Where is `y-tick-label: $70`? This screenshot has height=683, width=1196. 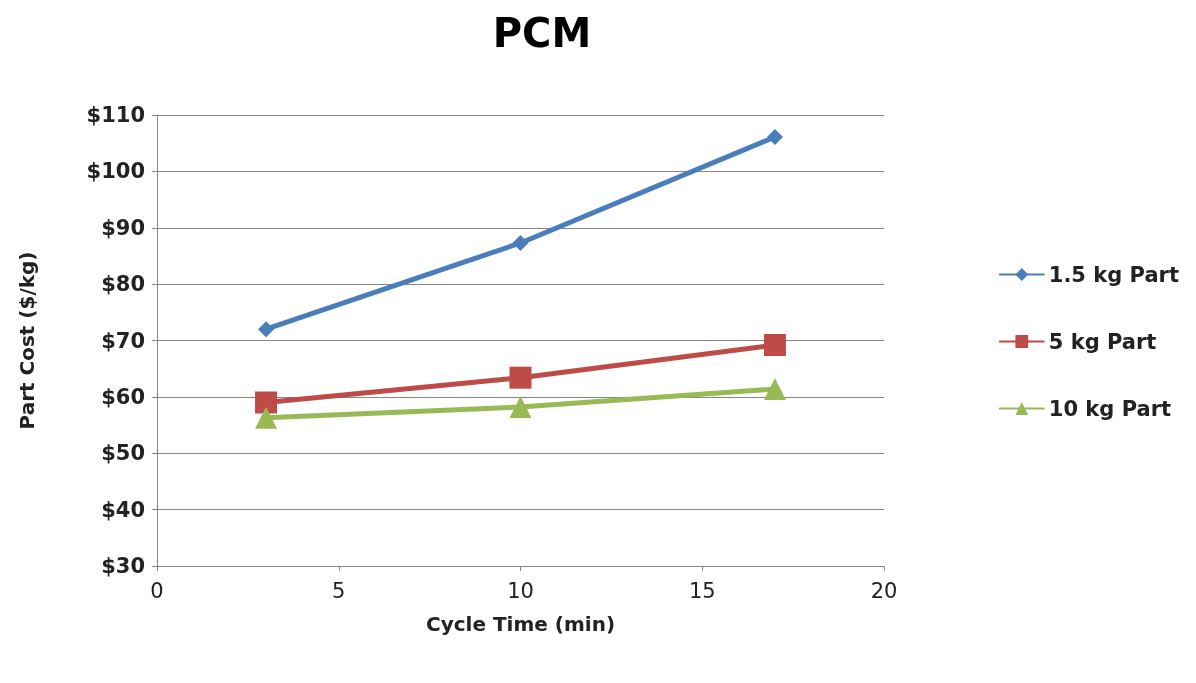
y-tick-label: $70 is located at coordinates (123, 340).